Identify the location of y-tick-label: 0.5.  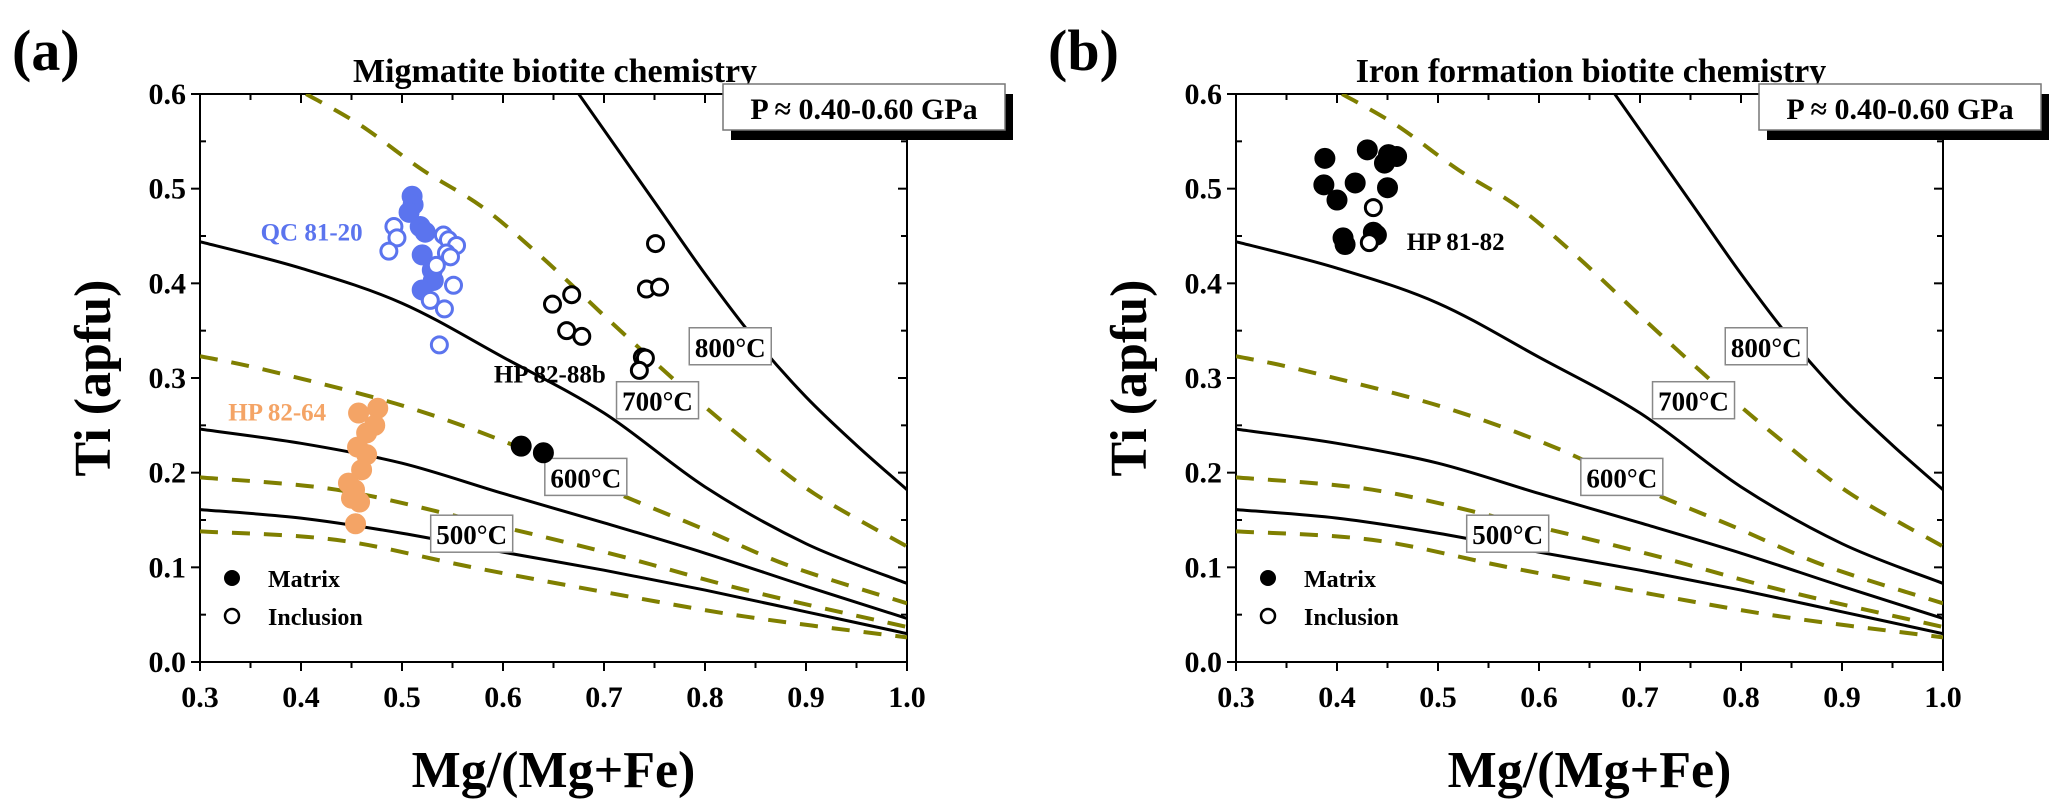
(168, 189).